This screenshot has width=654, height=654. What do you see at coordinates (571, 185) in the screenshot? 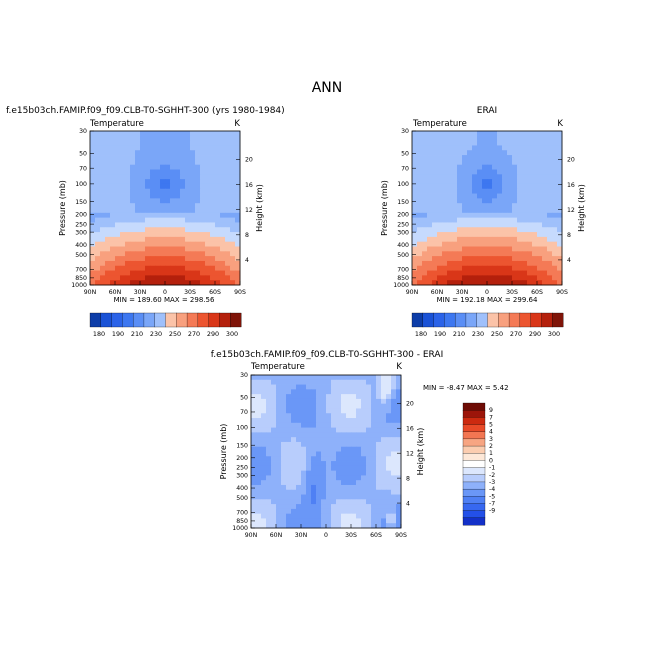
I see `y-right-tick-label: 16` at bounding box center [571, 185].